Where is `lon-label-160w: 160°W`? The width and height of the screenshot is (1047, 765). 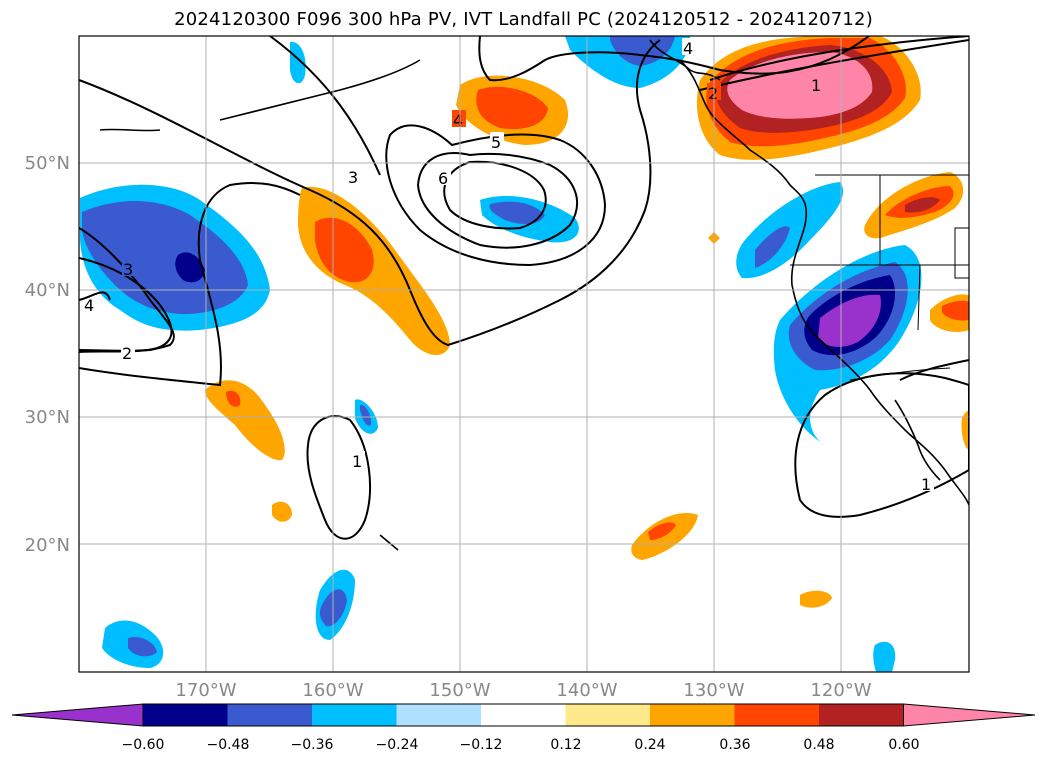 lon-label-160w: 160°W is located at coordinates (333, 690).